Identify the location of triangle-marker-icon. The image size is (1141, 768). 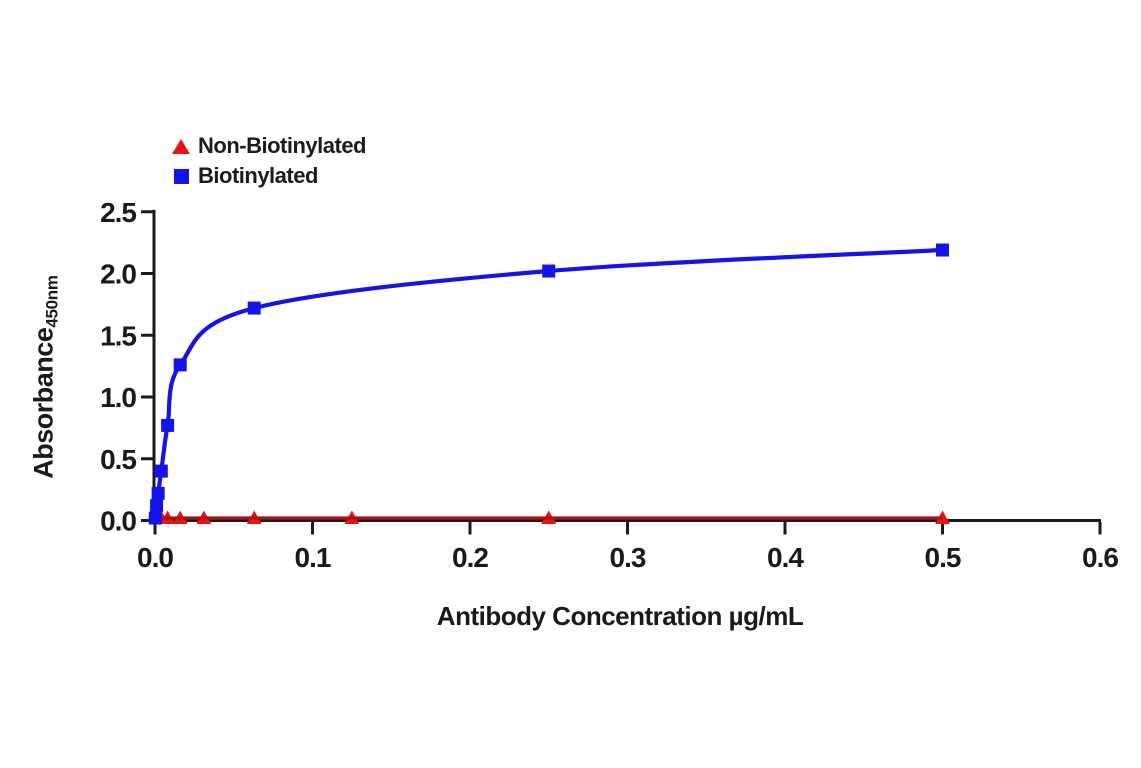
(181, 146).